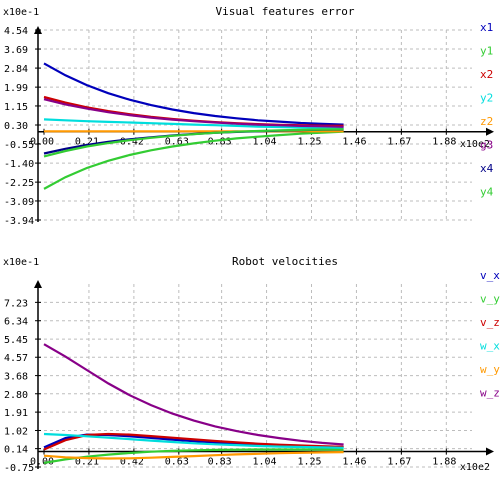 The image size is (500, 500). I want to click on chart-title: Visual features error, so click(284, 11).